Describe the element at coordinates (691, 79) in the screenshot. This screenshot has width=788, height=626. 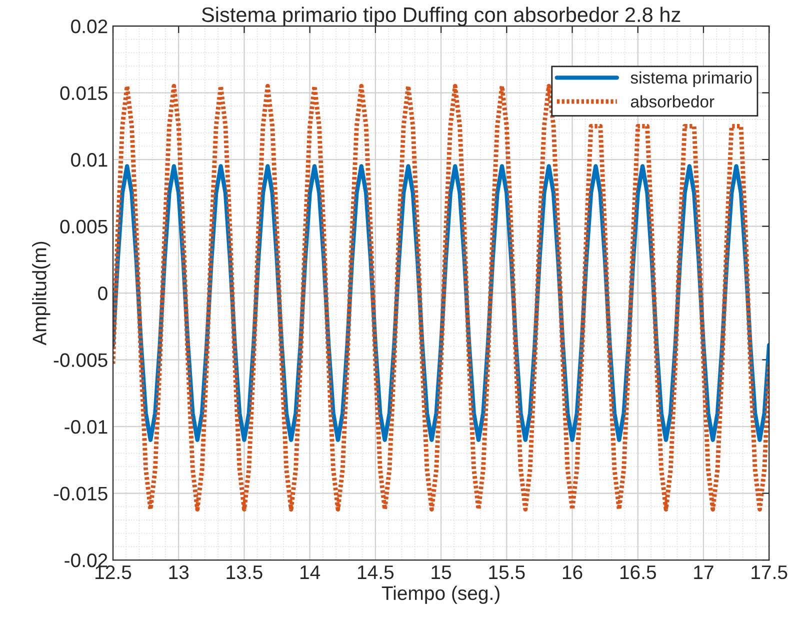
I see `legend-label: sistema primario` at that location.